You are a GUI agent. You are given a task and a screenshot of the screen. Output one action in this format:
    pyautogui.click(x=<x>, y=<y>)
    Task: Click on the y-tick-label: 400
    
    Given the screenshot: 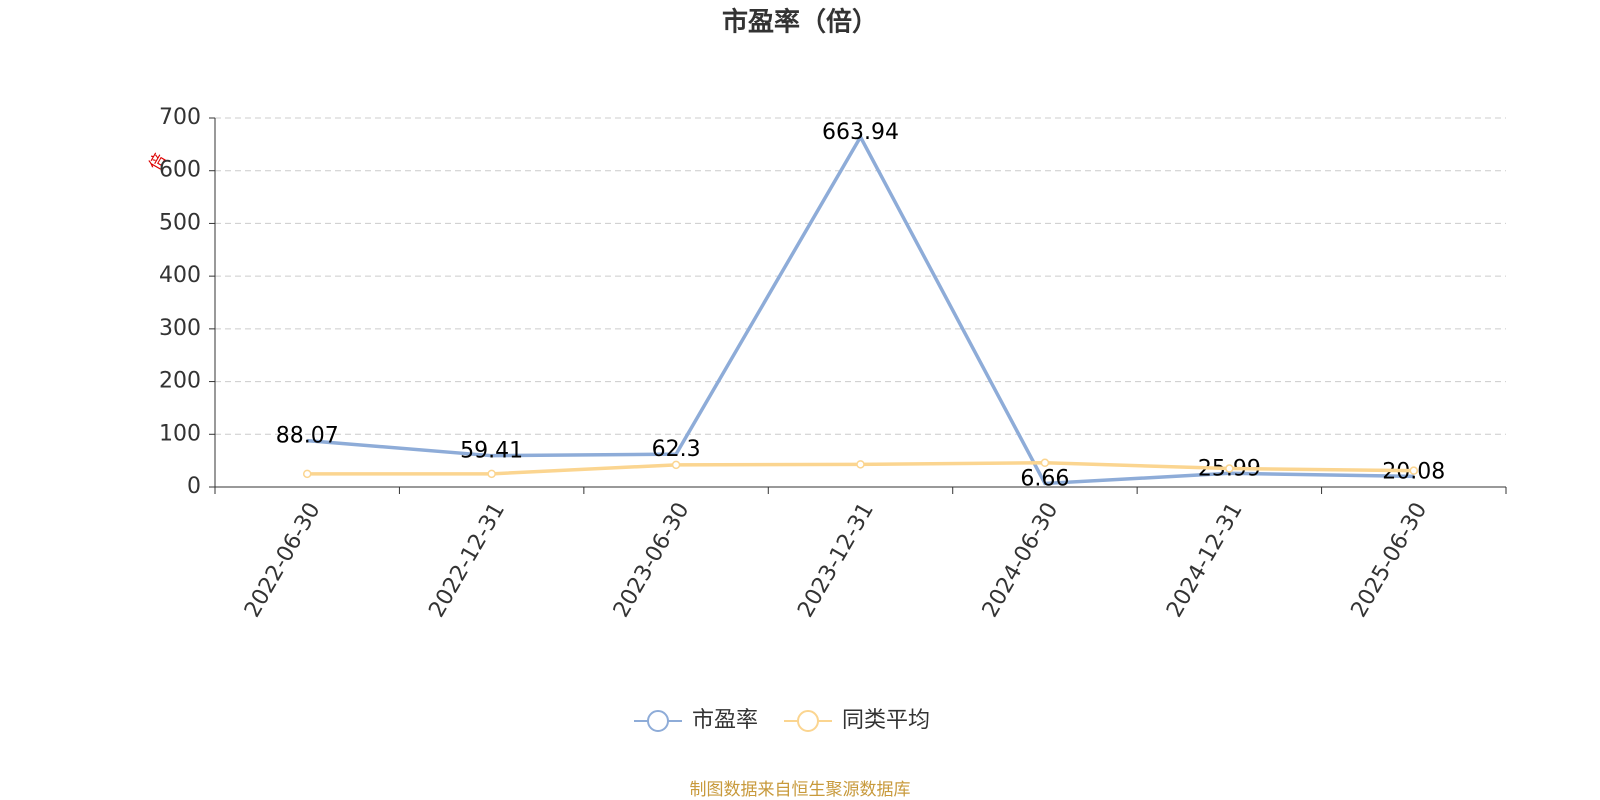 What is the action you would take?
    pyautogui.click(x=180, y=275)
    